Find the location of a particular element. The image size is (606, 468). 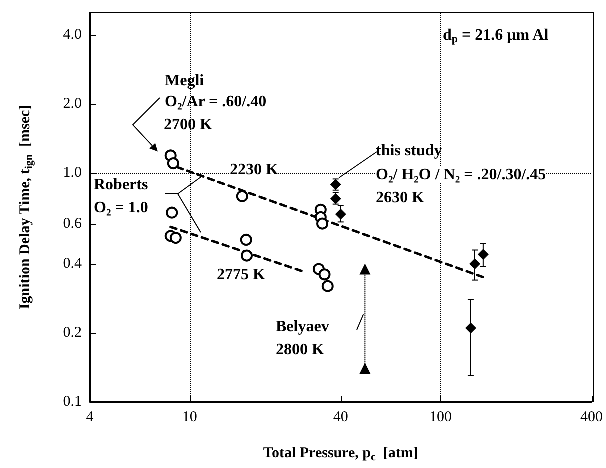

annotation: O₂ = 1.0 is located at coordinates (121, 208).